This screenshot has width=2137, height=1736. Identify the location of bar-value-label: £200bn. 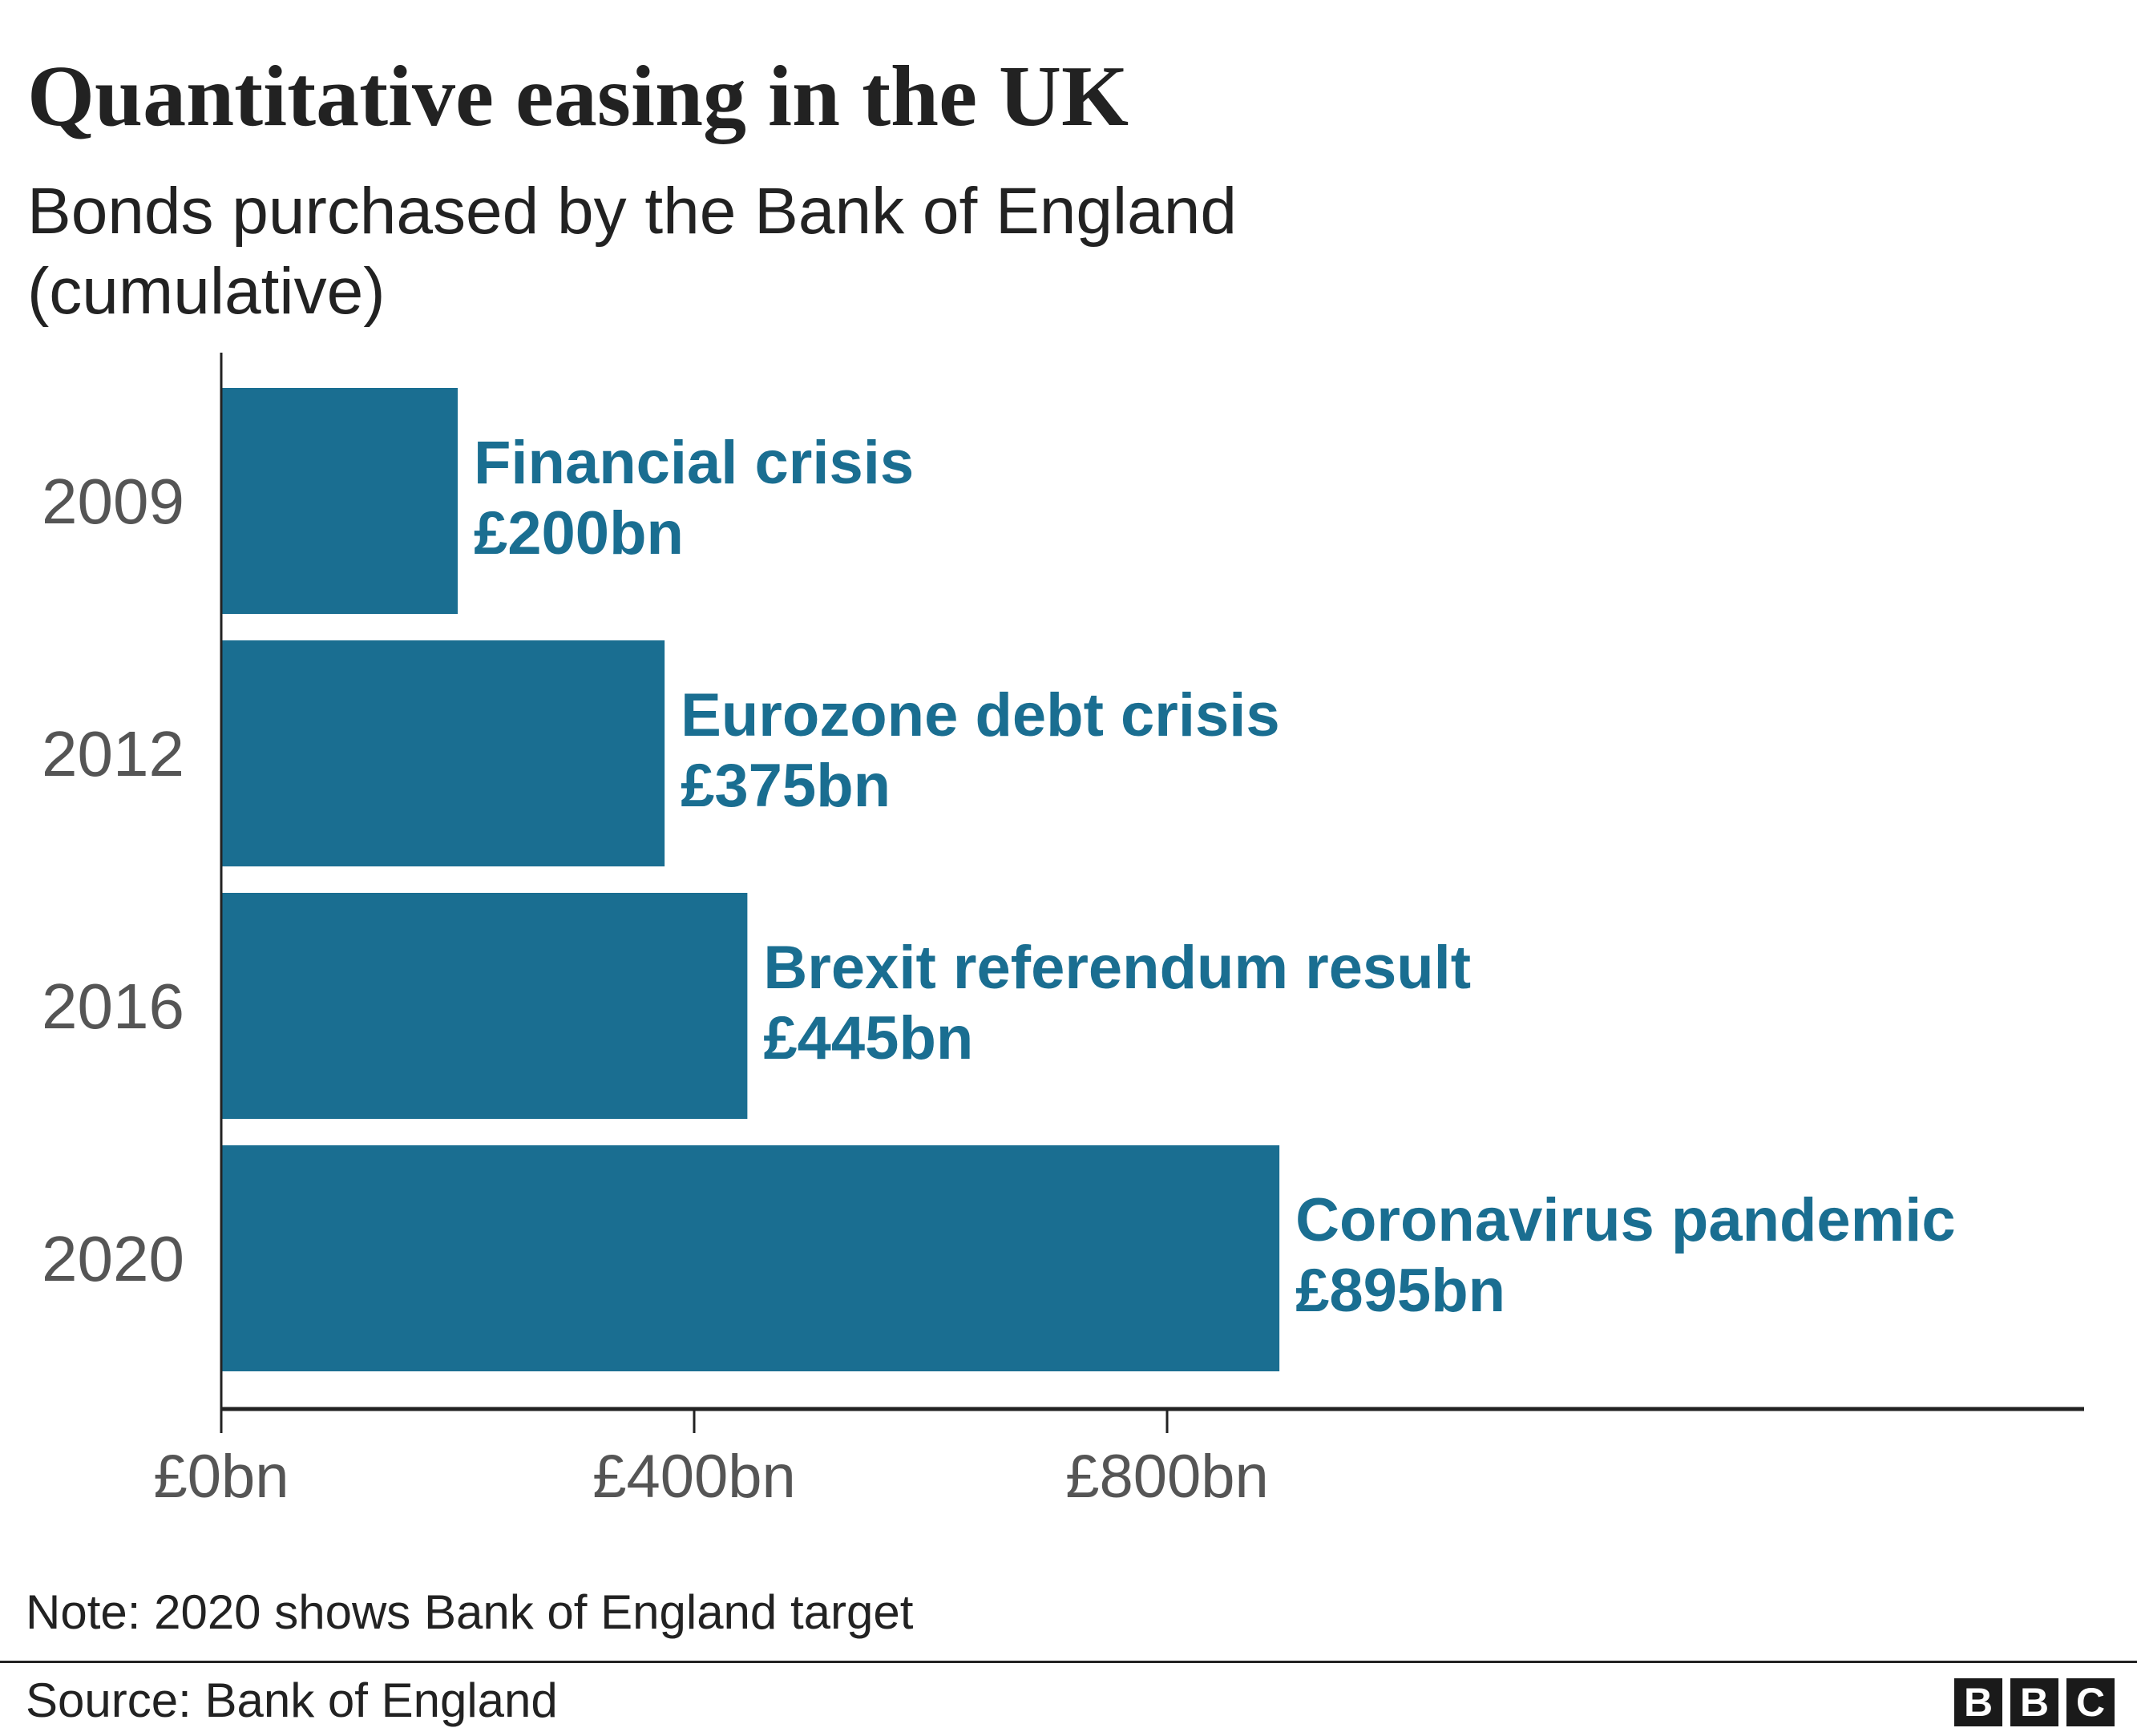
(579, 533).